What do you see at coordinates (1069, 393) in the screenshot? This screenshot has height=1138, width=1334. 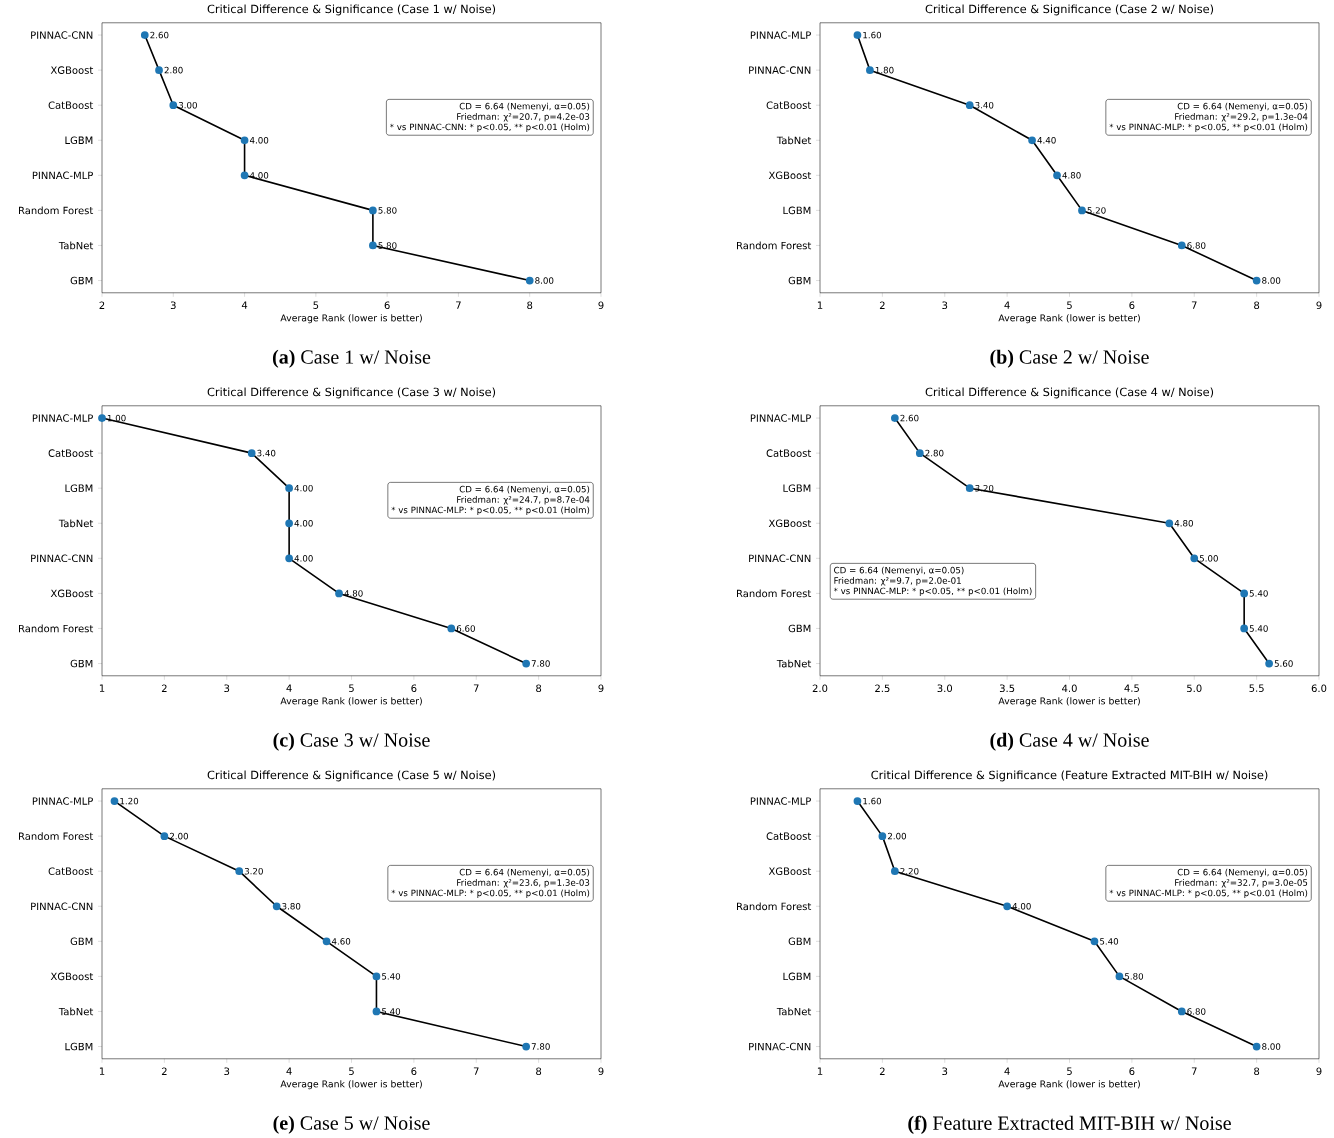 I see `chart-title: Critical Difference & Significance (Case 4 w/ Noise)` at bounding box center [1069, 393].